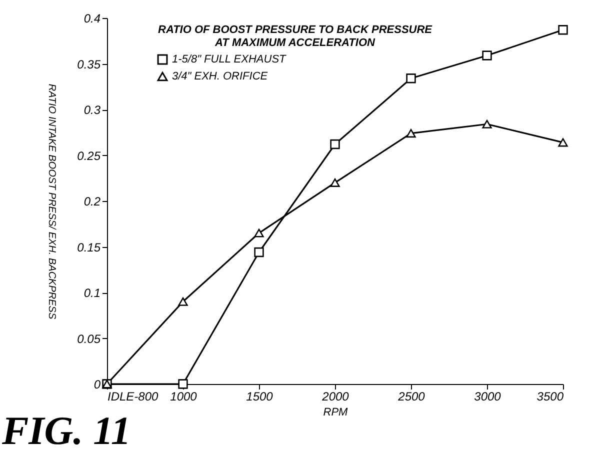  I want to click on x-tick-label: 1500, so click(260, 397).